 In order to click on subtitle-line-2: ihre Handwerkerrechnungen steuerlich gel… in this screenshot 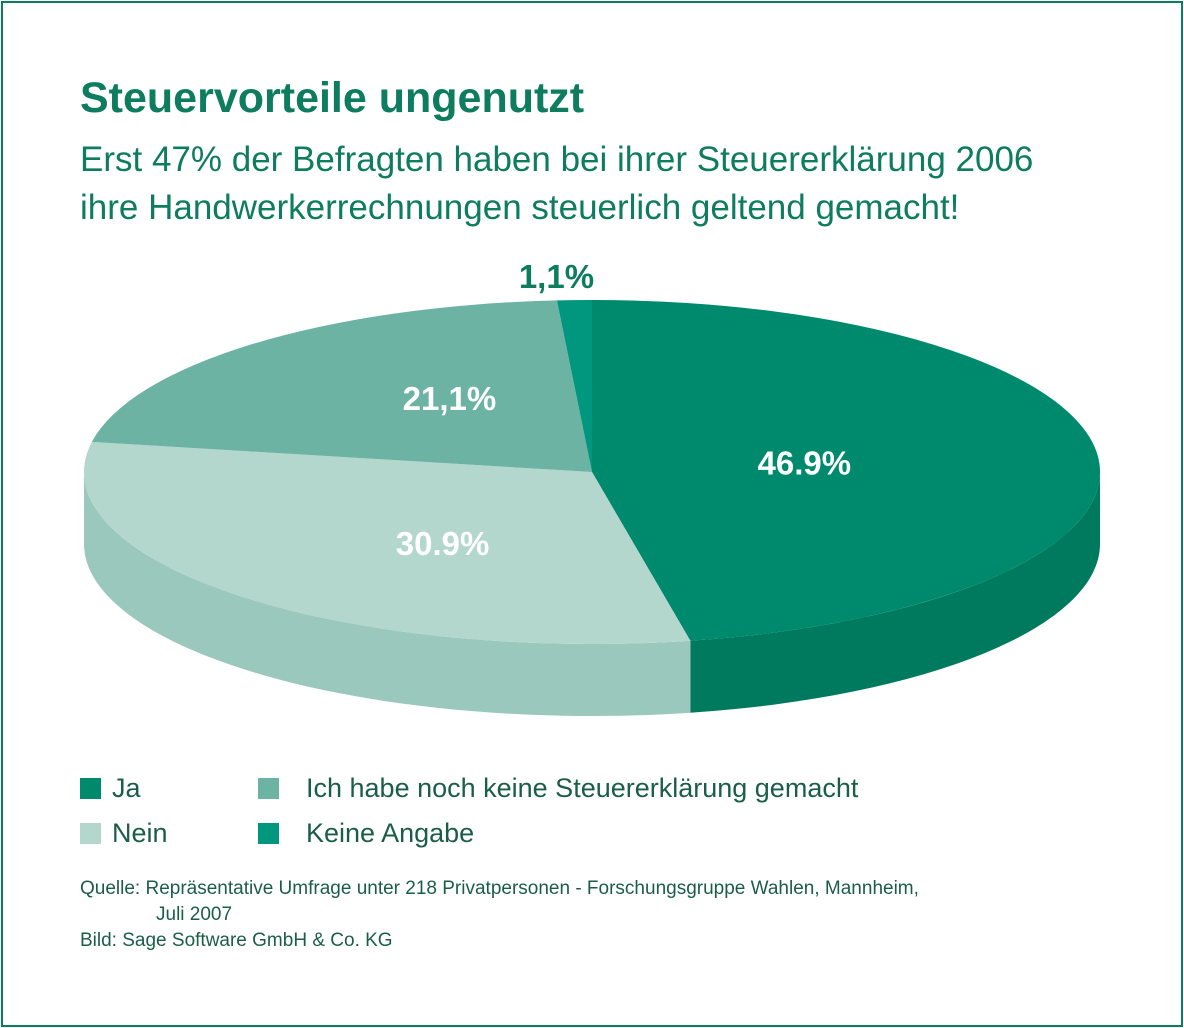, I will do `click(520, 207)`.